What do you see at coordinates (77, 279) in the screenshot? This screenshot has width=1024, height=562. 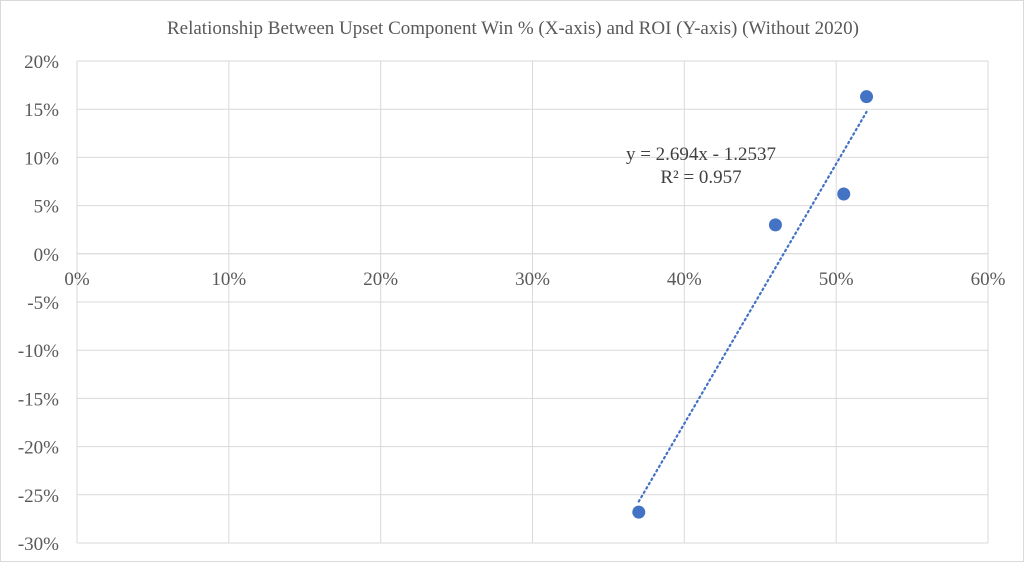 I see `x-tick-label: 0%` at bounding box center [77, 279].